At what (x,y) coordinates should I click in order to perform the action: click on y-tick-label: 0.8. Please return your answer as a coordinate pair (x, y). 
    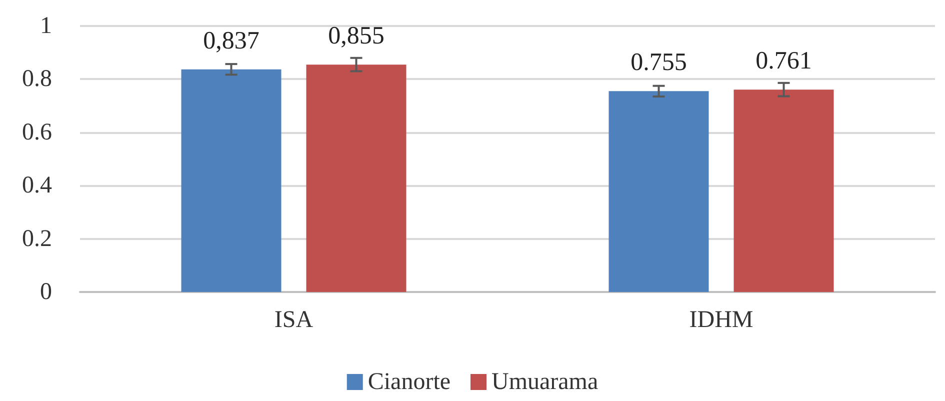
    Looking at the image, I should click on (37, 79).